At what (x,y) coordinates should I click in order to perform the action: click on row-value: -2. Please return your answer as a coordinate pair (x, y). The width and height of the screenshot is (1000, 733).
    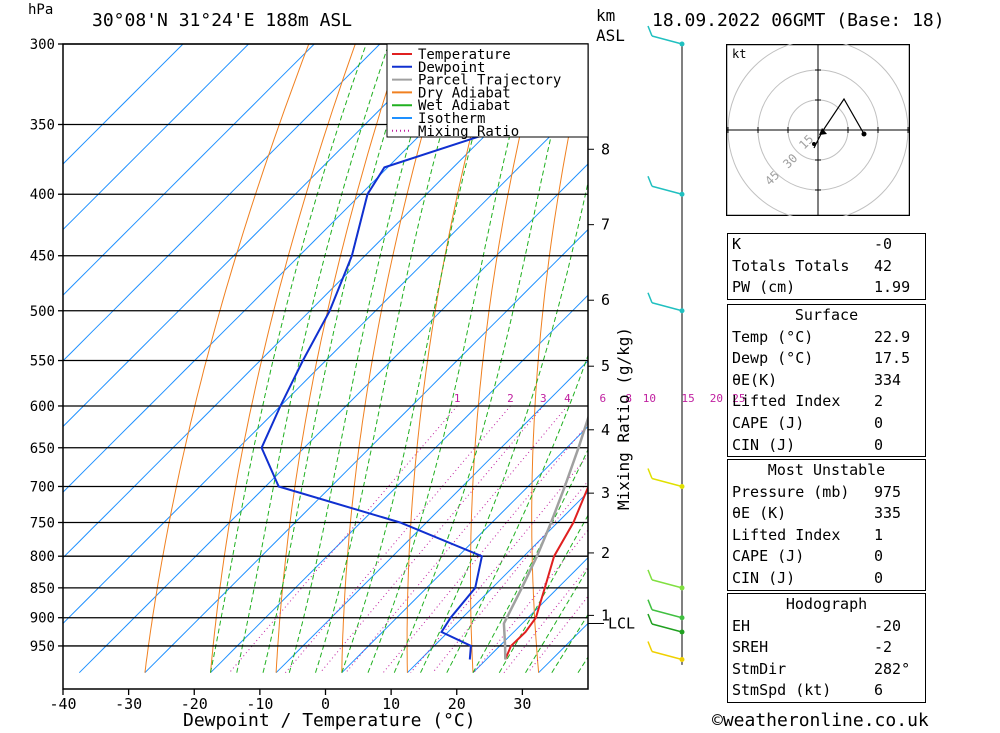
    Looking at the image, I should click on (883, 647).